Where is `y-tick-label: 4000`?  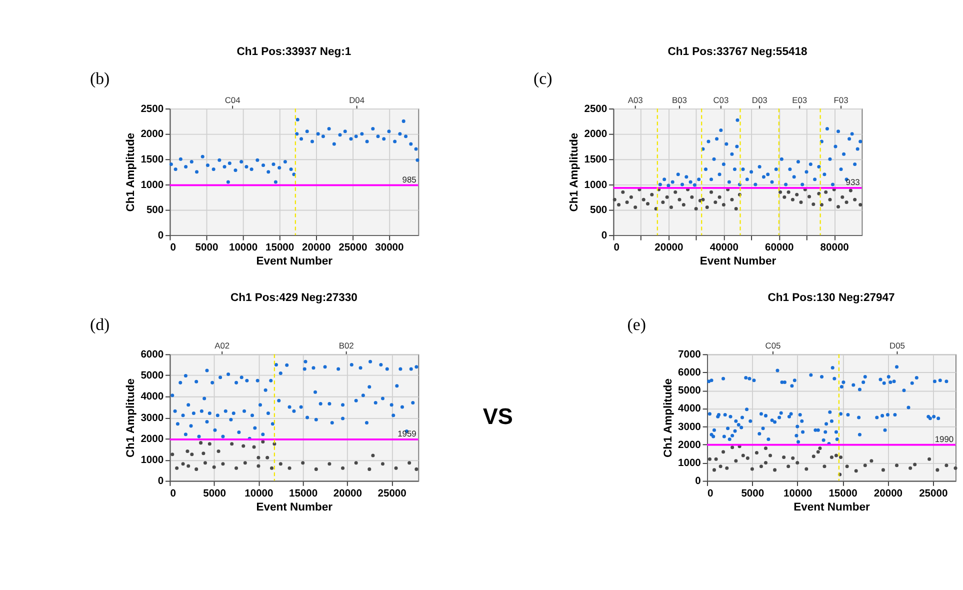
y-tick-label: 4000 is located at coordinates (152, 397).